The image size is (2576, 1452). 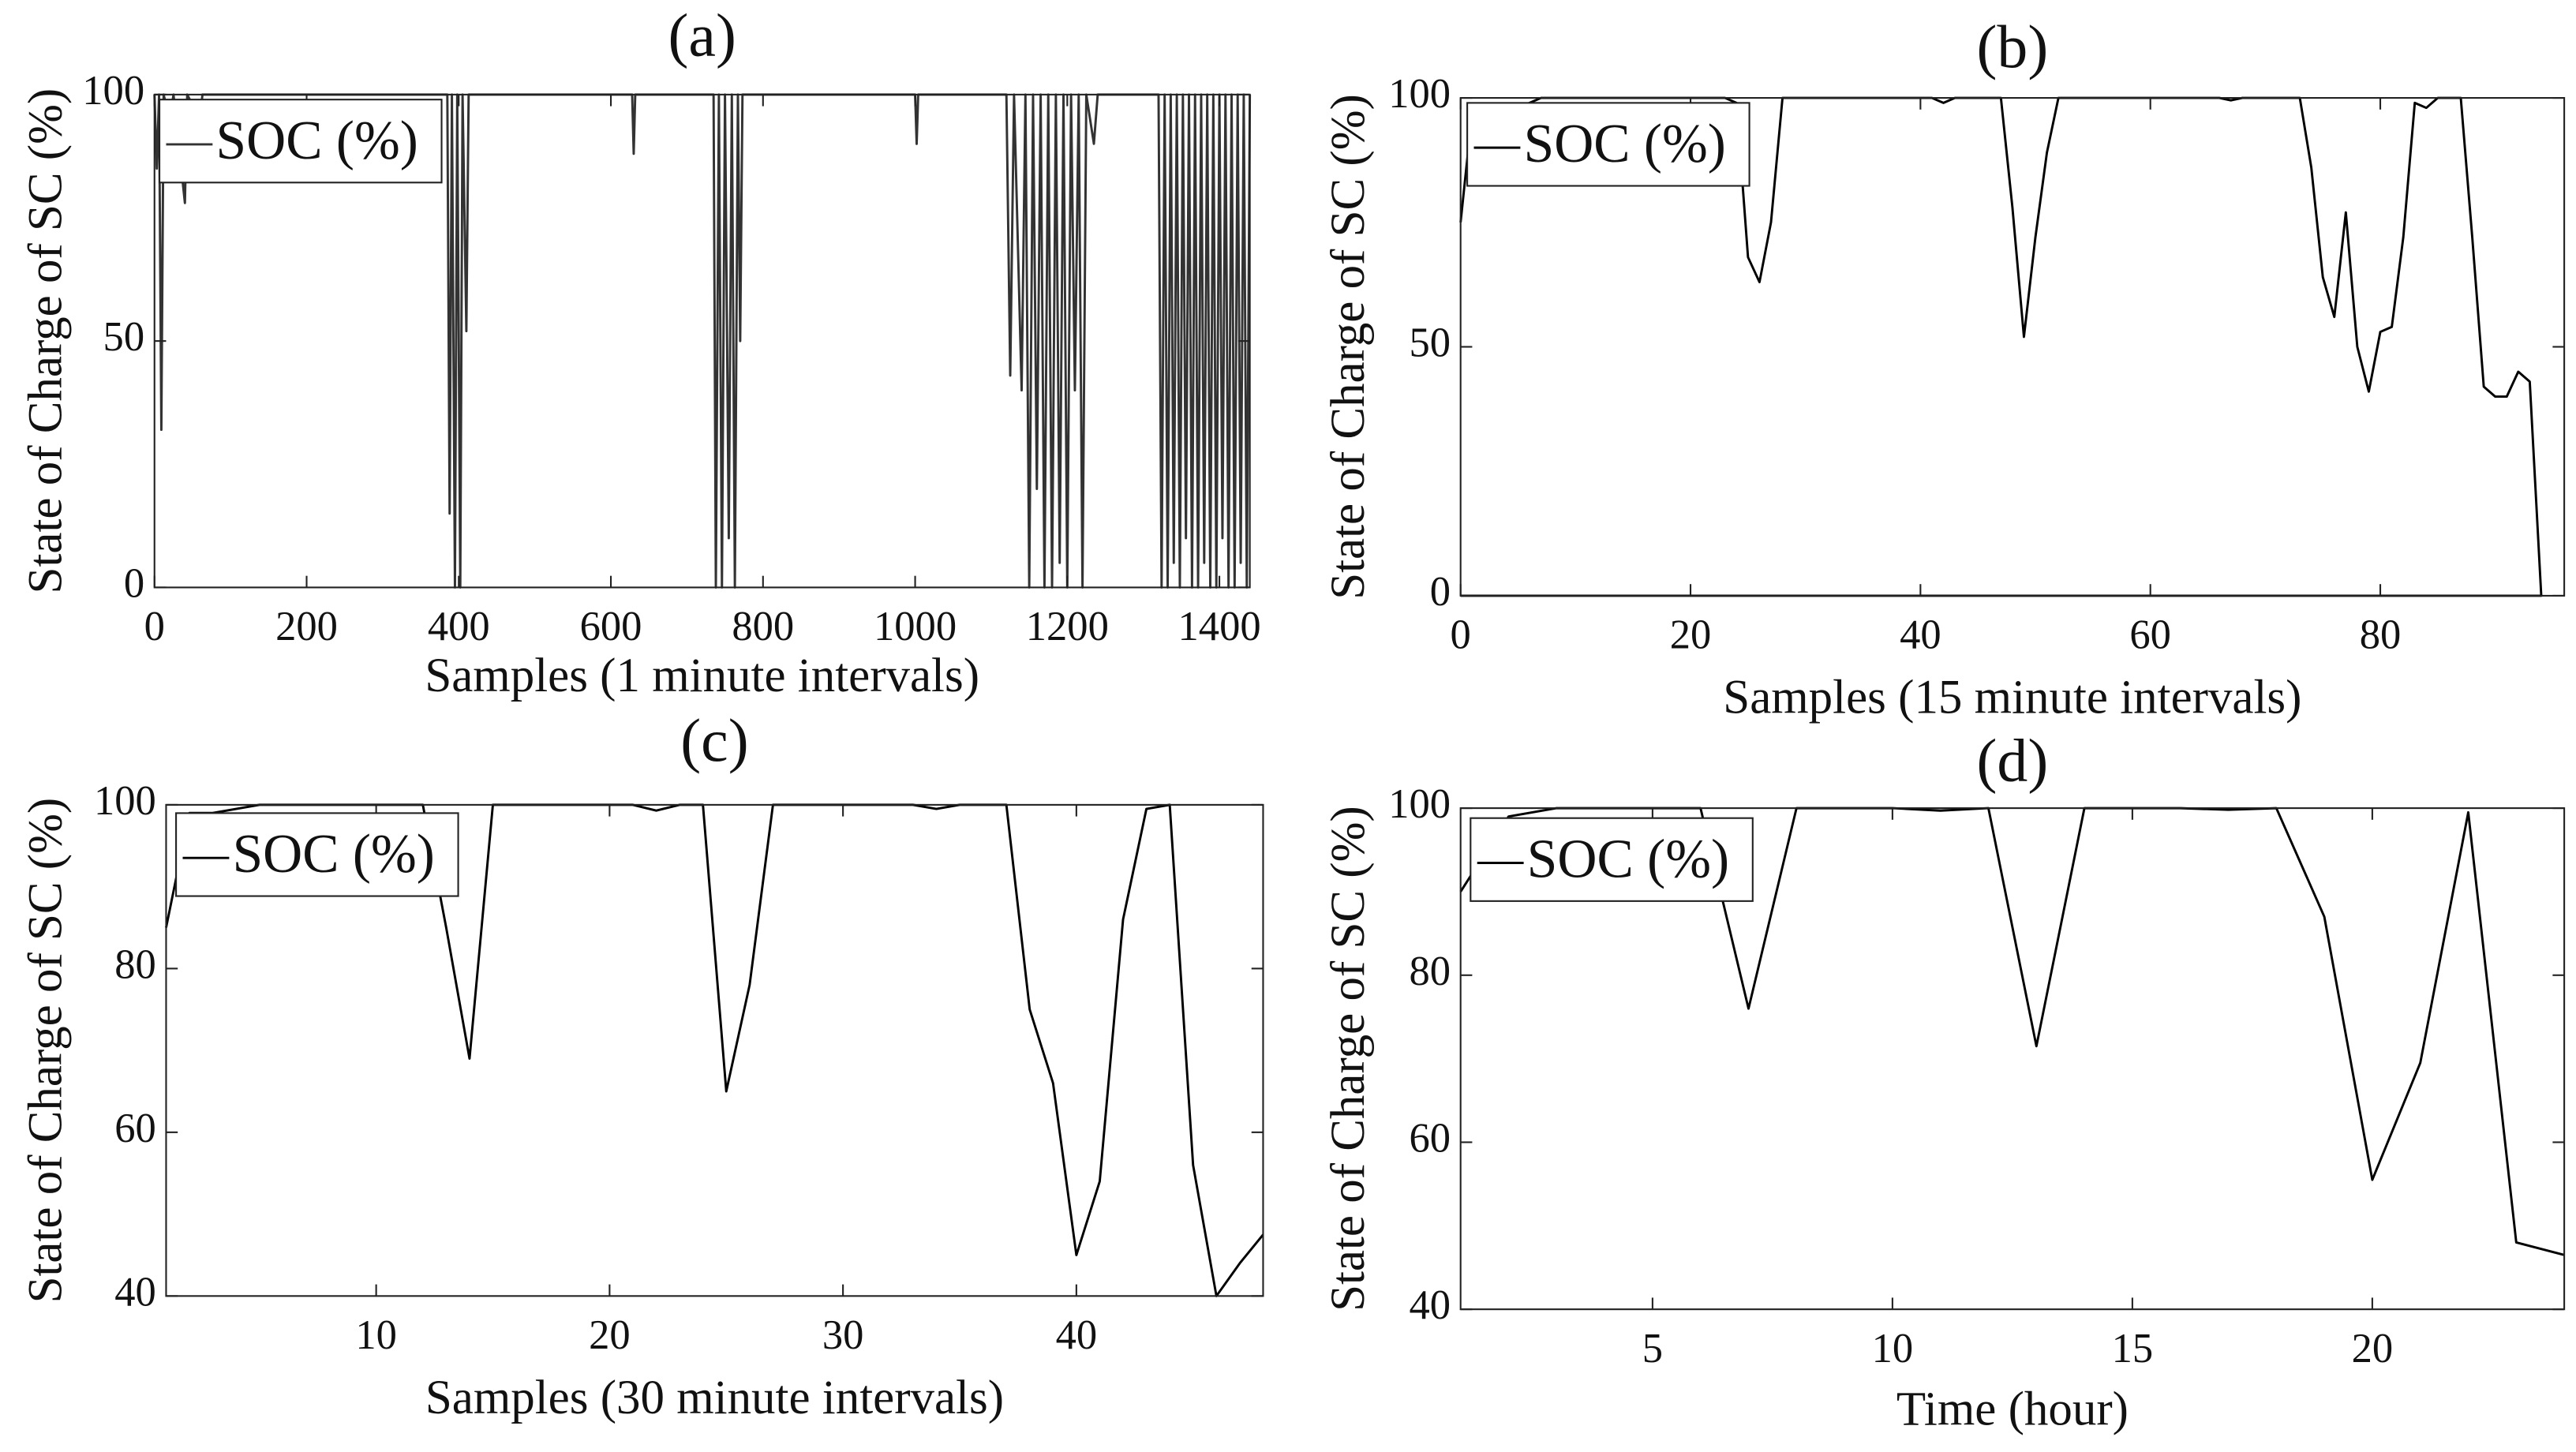 I want to click on x-axis-label: Time (hour), so click(x=2012, y=1409).